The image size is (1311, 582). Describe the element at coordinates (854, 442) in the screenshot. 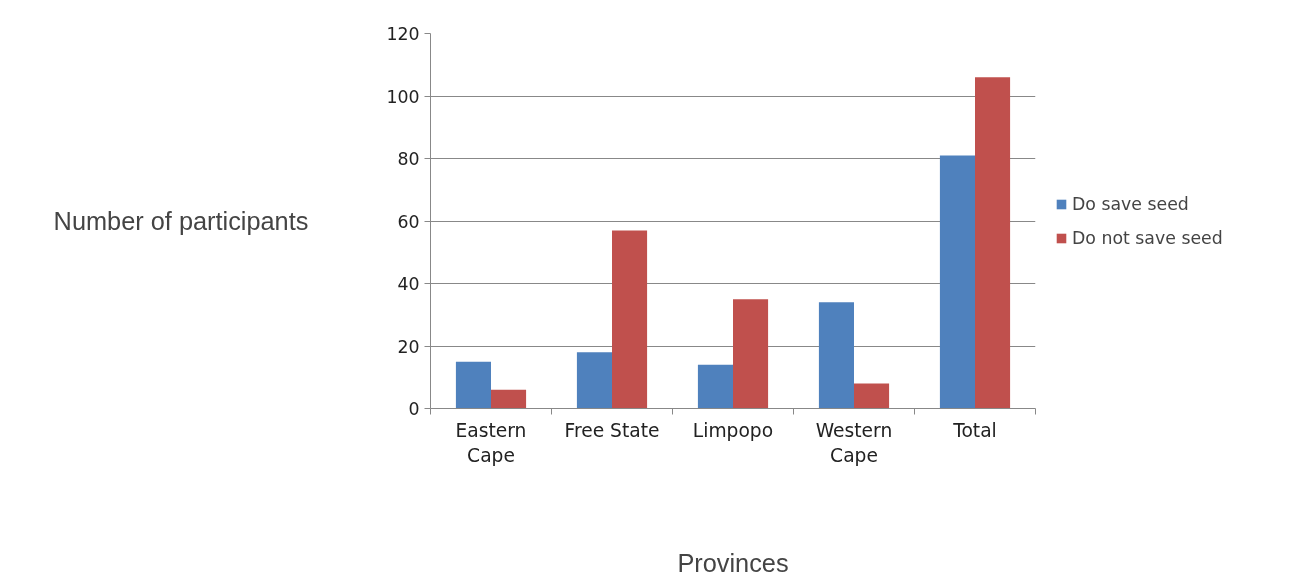

I see `x-tick-label: Western Cape` at that location.